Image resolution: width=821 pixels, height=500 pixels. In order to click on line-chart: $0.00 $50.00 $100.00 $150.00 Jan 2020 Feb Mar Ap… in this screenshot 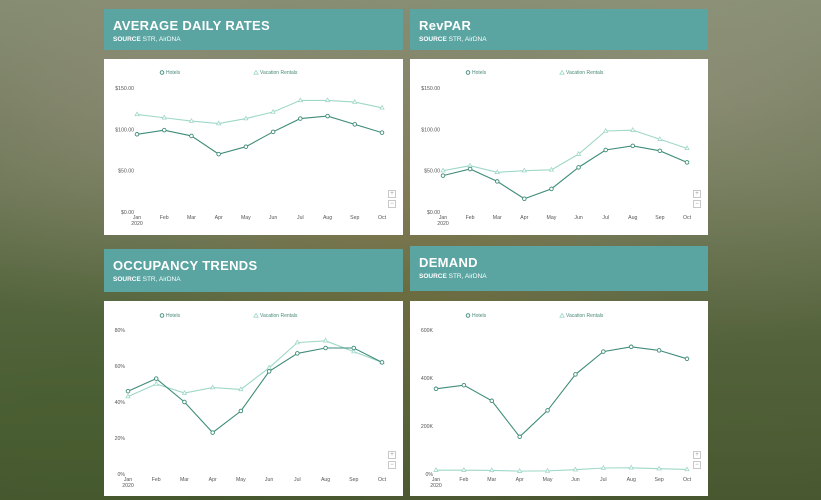, I will do `click(251, 148)`.